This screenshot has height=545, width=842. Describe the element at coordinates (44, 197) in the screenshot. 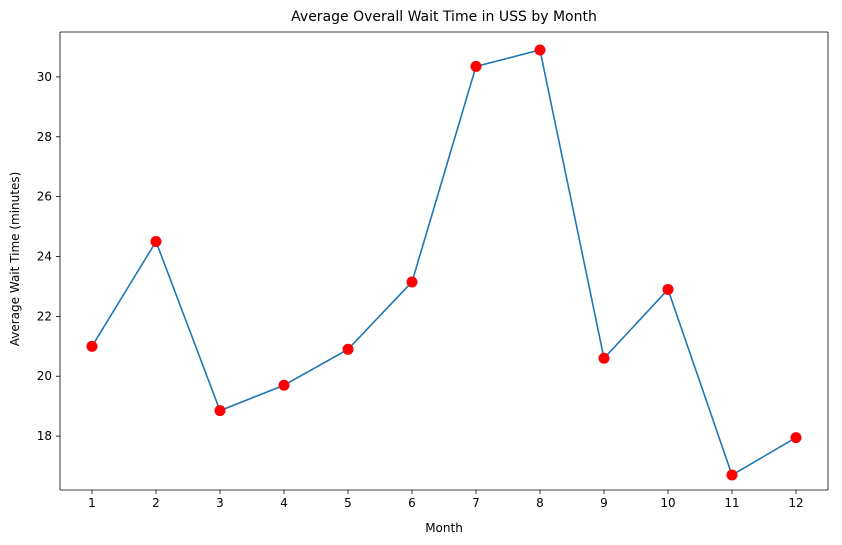

I see `y-tick-label: 26` at that location.